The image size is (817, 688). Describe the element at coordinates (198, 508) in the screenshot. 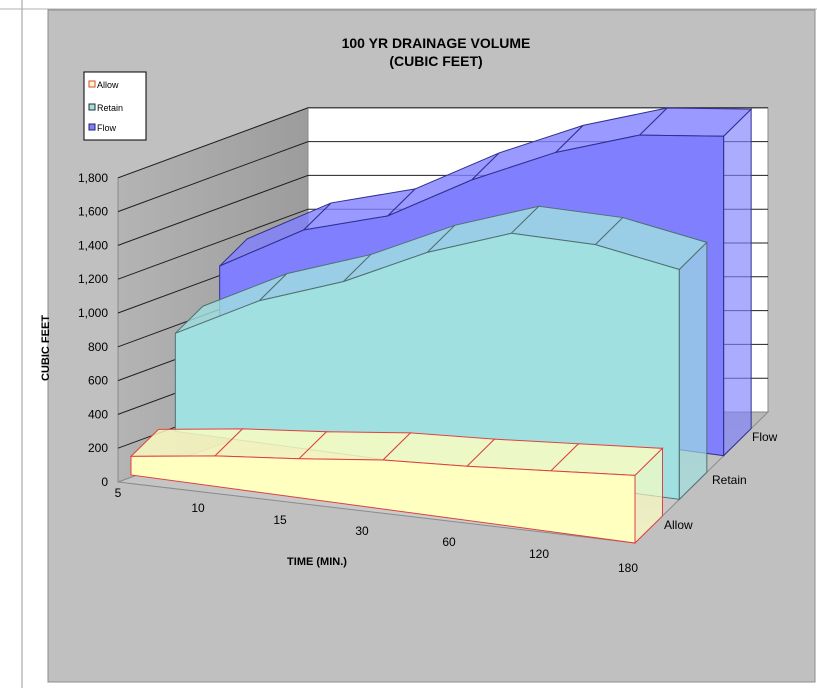

I see `x-tick-label: 10` at that location.